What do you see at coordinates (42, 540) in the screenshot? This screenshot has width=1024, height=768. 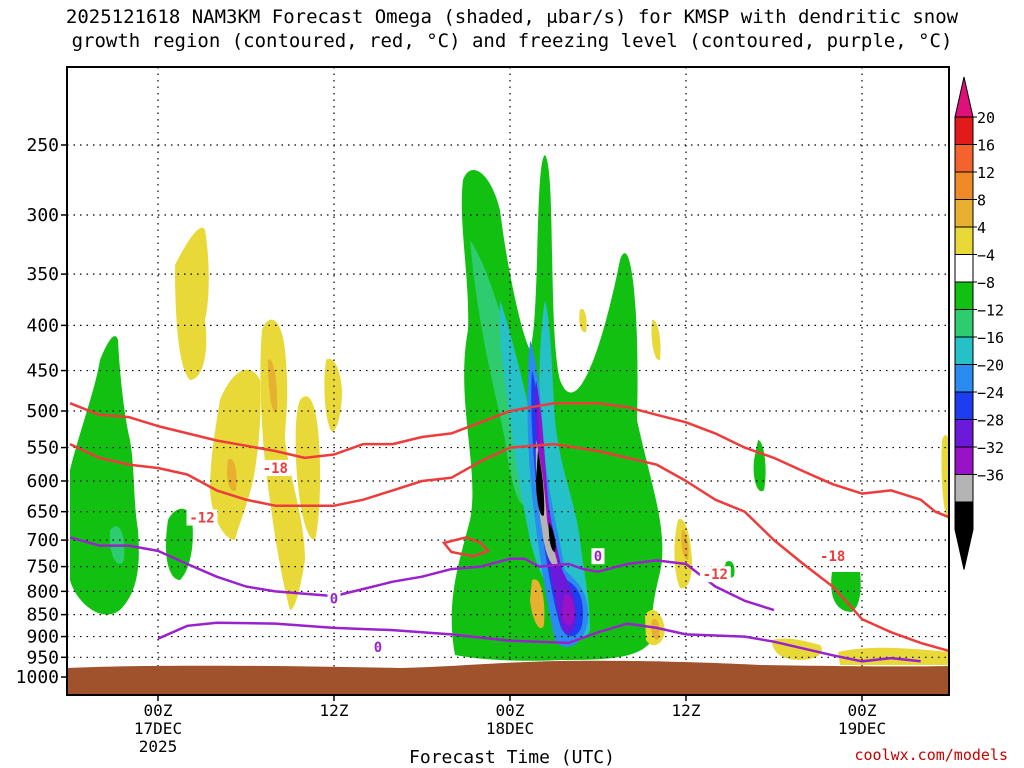 I see `y-tick-label: 700` at bounding box center [42, 540].